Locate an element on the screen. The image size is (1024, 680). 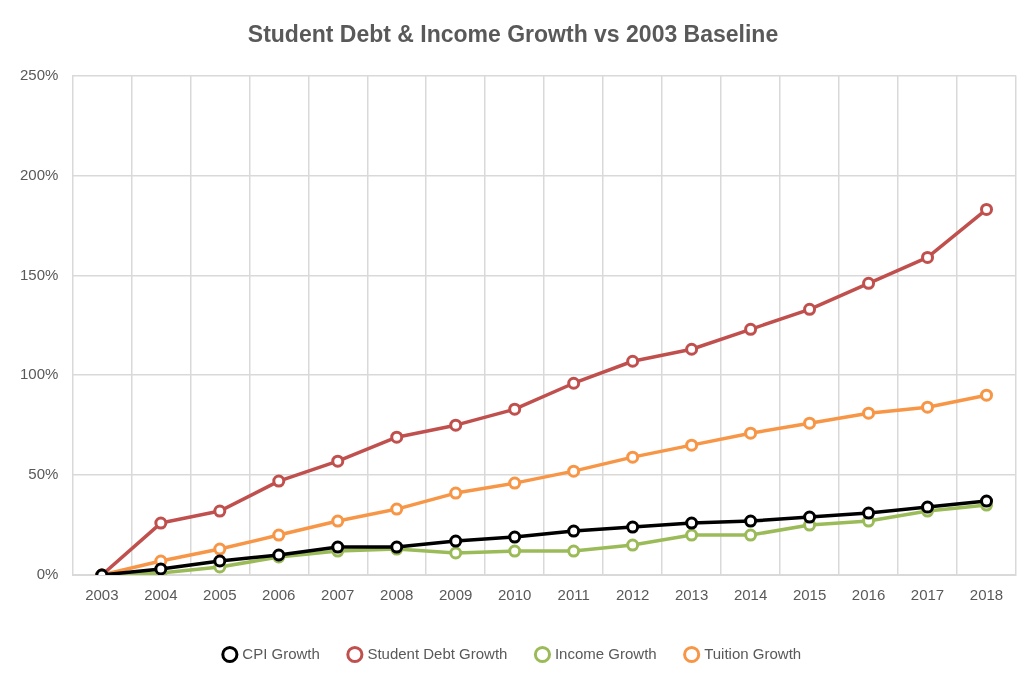
x-tick-label: 2007 is located at coordinates (338, 595).